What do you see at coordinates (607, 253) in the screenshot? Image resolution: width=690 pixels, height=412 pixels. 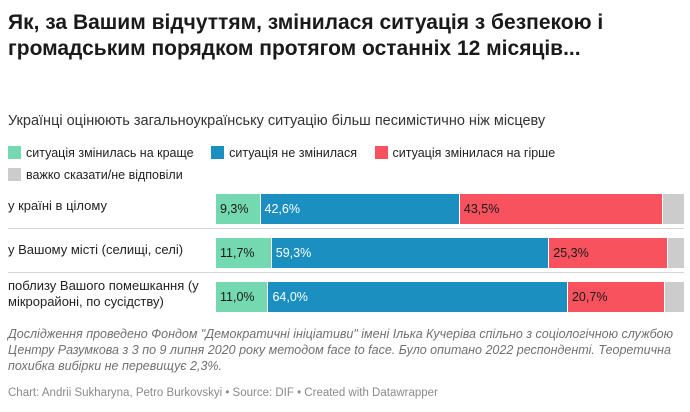 I see `bar-segment-worse: 25,3%` at bounding box center [607, 253].